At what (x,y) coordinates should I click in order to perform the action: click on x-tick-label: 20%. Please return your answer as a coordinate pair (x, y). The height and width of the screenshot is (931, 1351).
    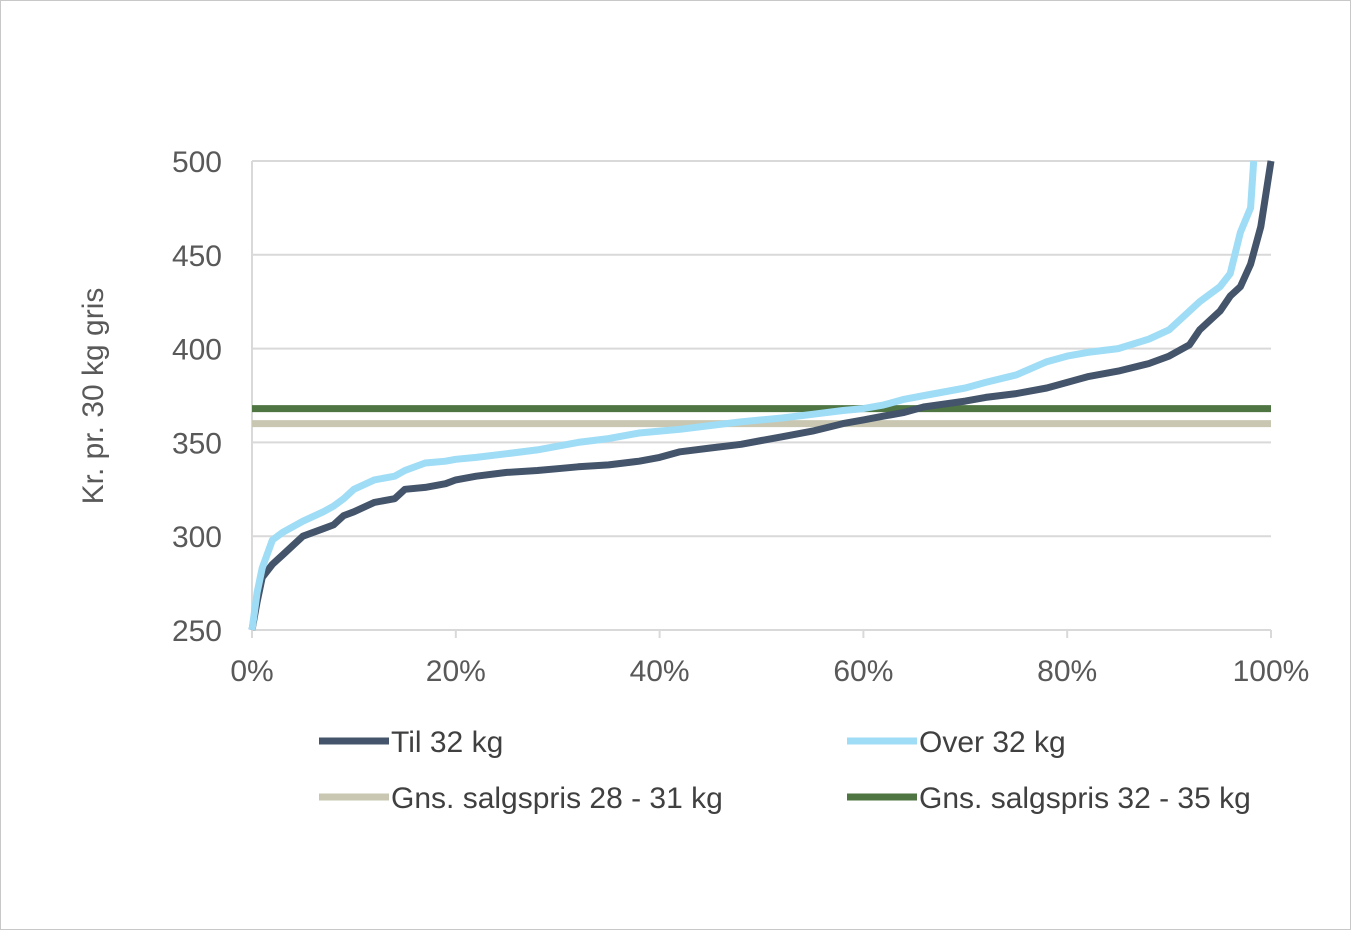
    Looking at the image, I should click on (456, 671).